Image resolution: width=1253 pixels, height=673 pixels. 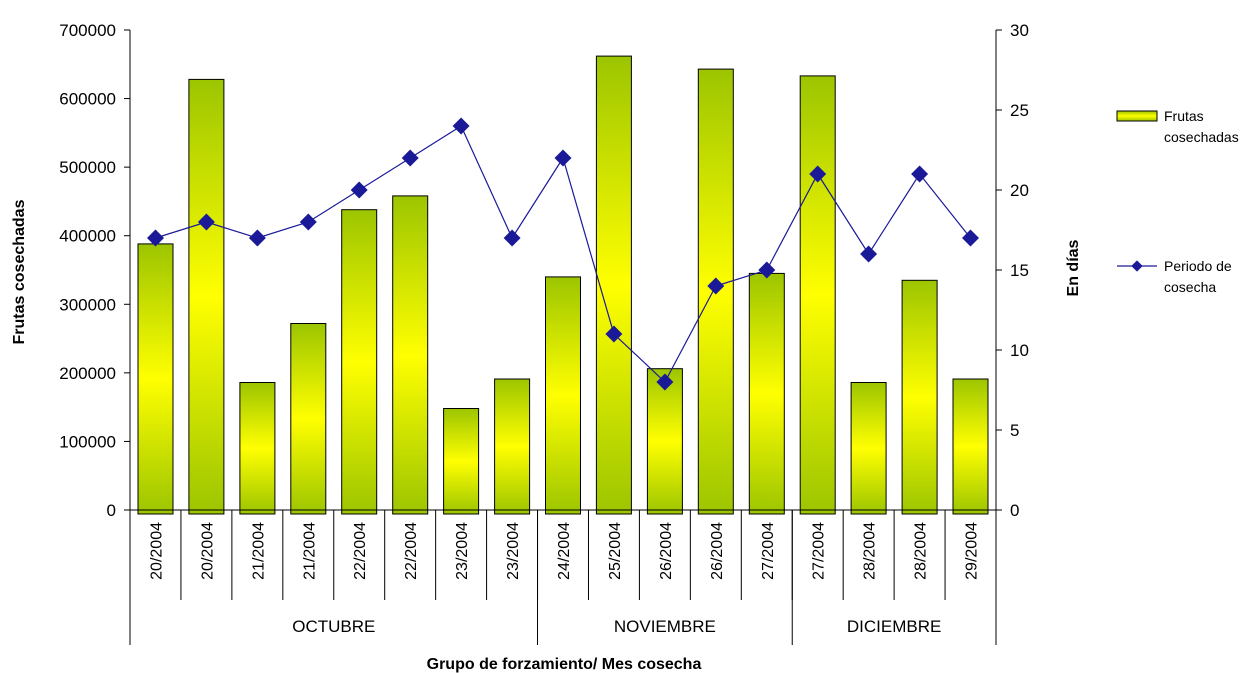 I want to click on x-tick-label-14: 28/2004, so click(x=870, y=551).